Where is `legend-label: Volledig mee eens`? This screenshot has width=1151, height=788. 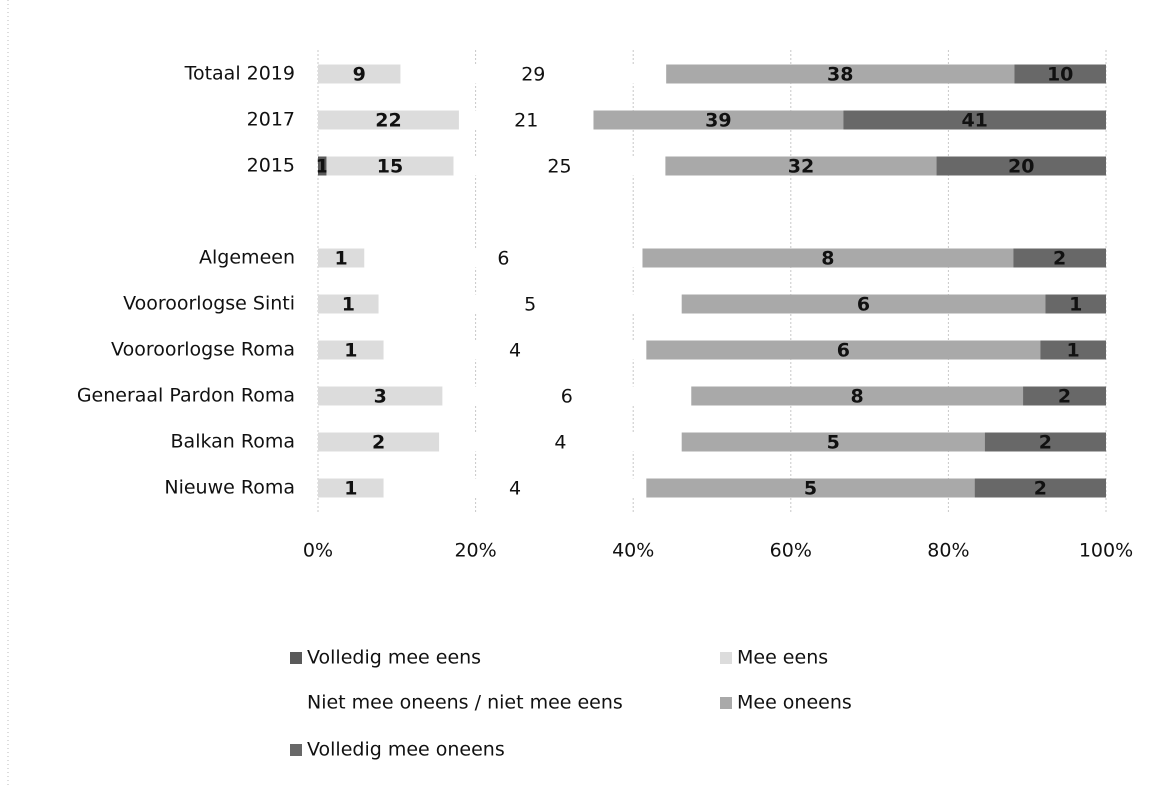 legend-label: Volledig mee eens is located at coordinates (394, 658).